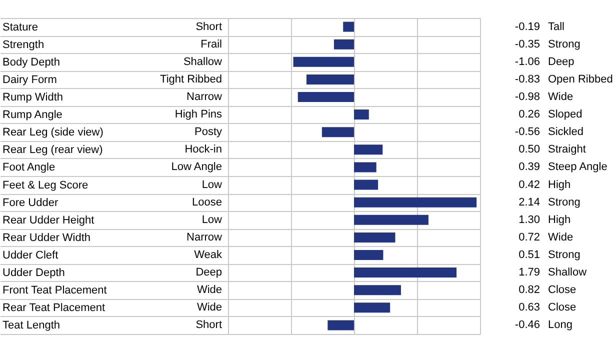 This screenshot has width=616, height=337. I want to click on text: Loose, so click(207, 202).